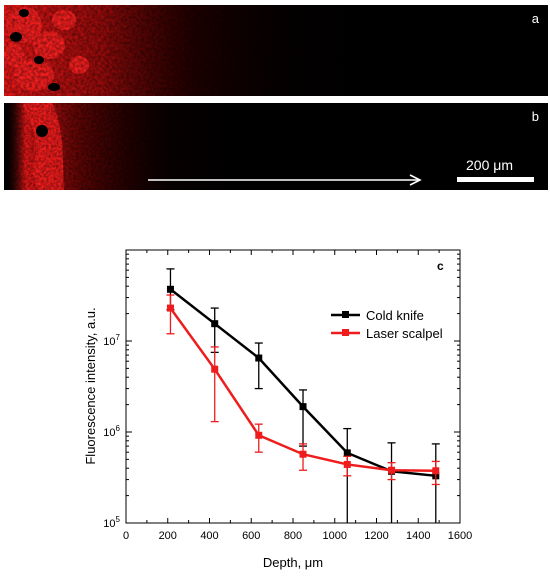 Image resolution: width=550 pixels, height=577 pixels. What do you see at coordinates (345, 332) in the screenshot?
I see `legend-marker-laser-scalpel` at bounding box center [345, 332].